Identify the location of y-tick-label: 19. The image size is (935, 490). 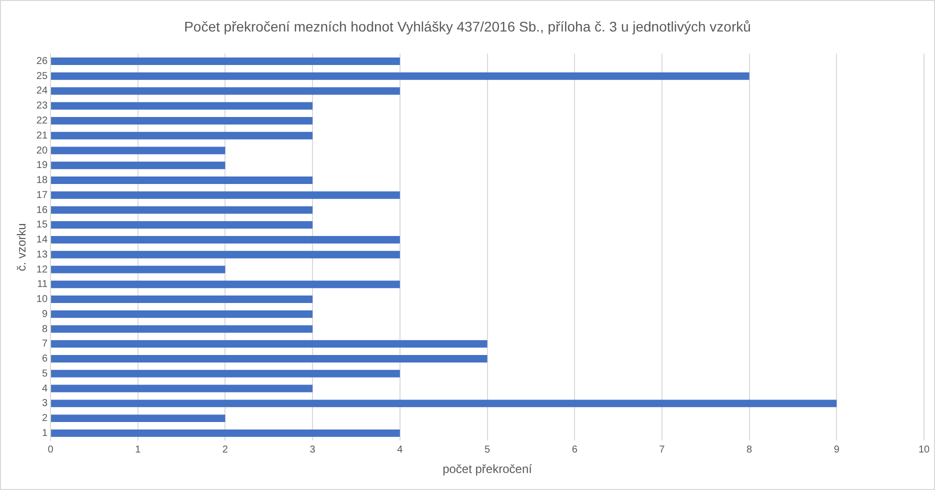
(42, 166).